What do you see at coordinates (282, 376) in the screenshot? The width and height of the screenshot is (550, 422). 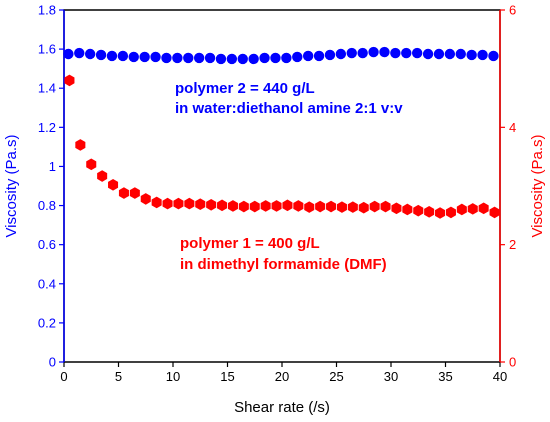 I see `x-tick-label: 20` at bounding box center [282, 376].